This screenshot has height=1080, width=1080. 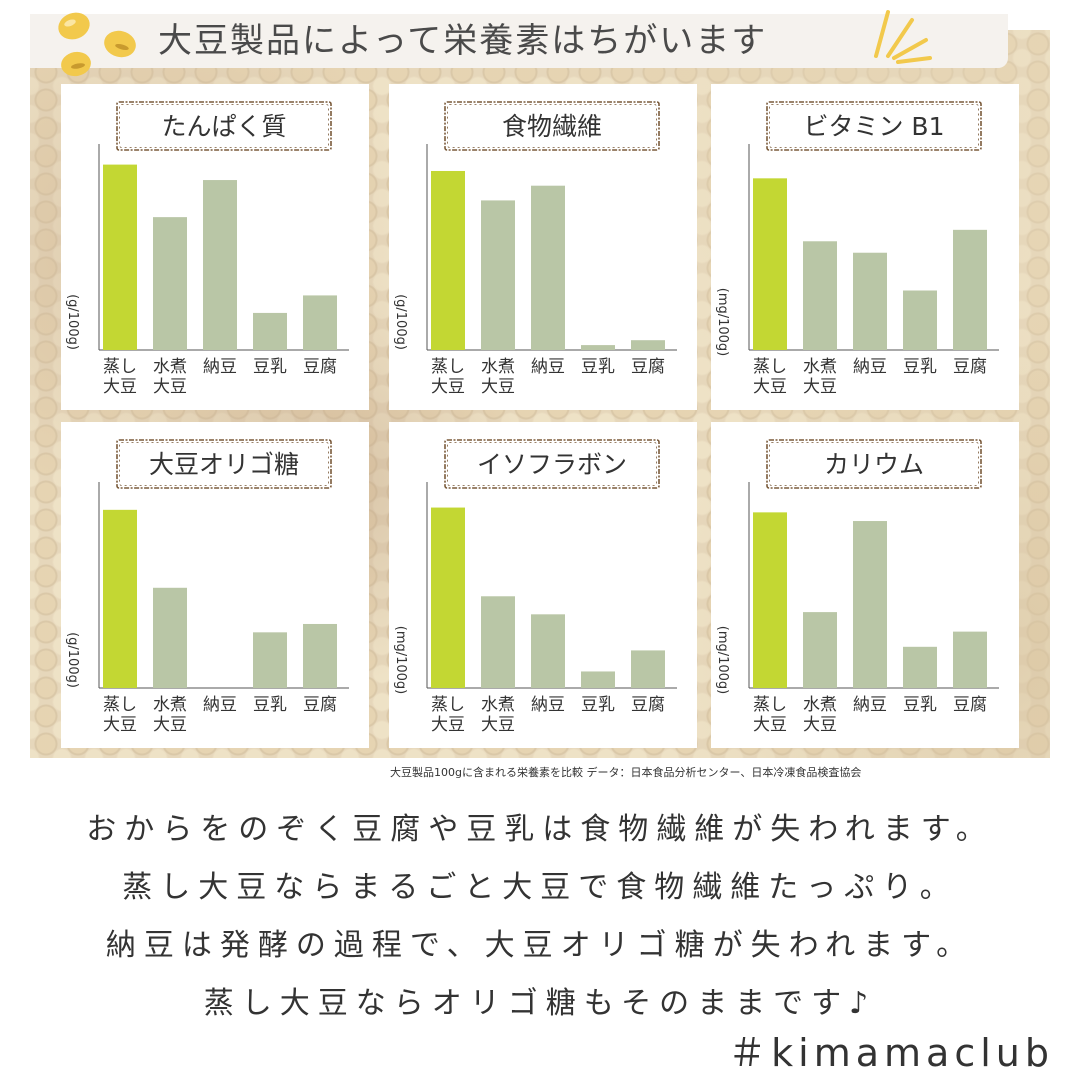 I want to click on chart-panel-vitamin-b1: ビタミン B1 (mg/100g) 蒸し 大豆 水煮 大豆 納豆 豆乳 豆腐, so click(x=865, y=247).